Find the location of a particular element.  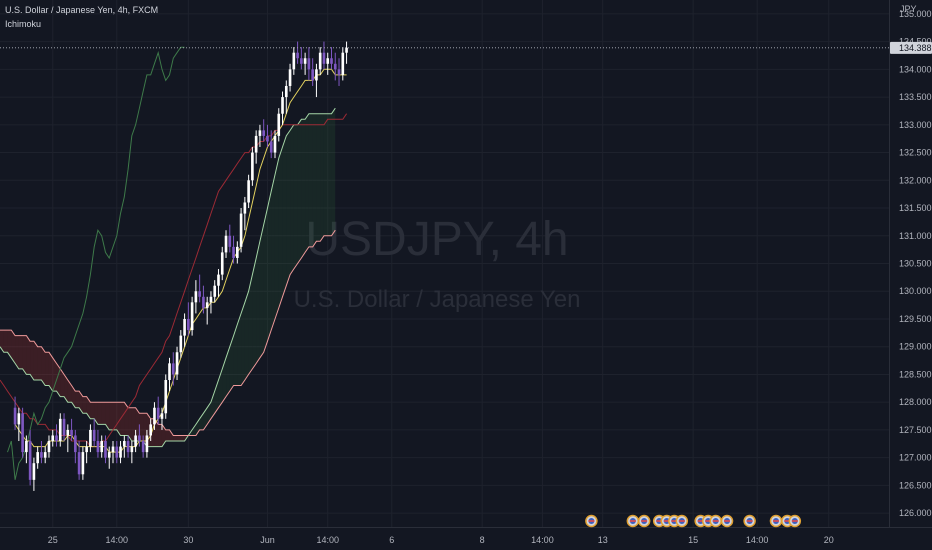

time-axis: 25 14:00 30 Jun 14:00 6 8 14:00 13 15 14:00 20 is located at coordinates (441, 540).